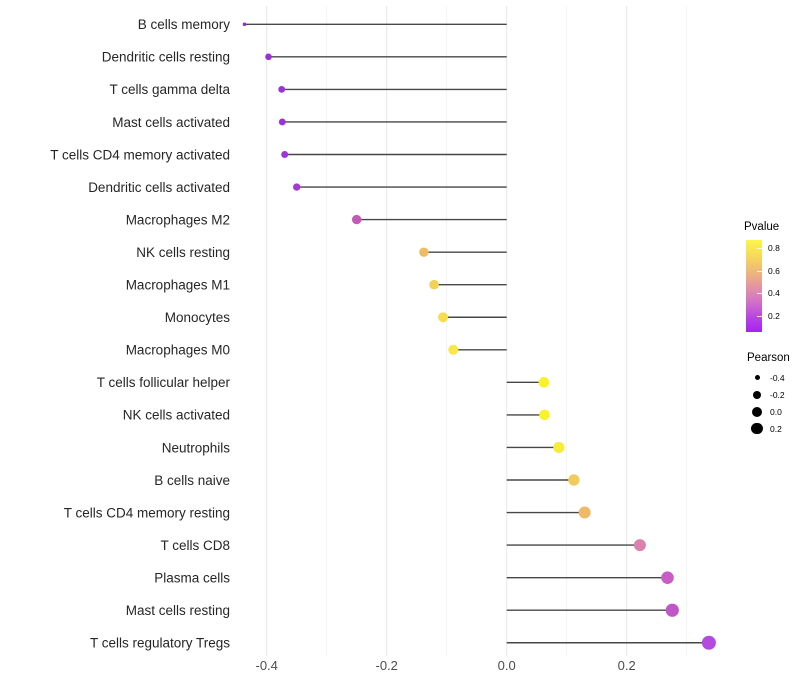 This screenshot has width=800, height=700. I want to click on pvalue-colorbar, so click(754, 286).